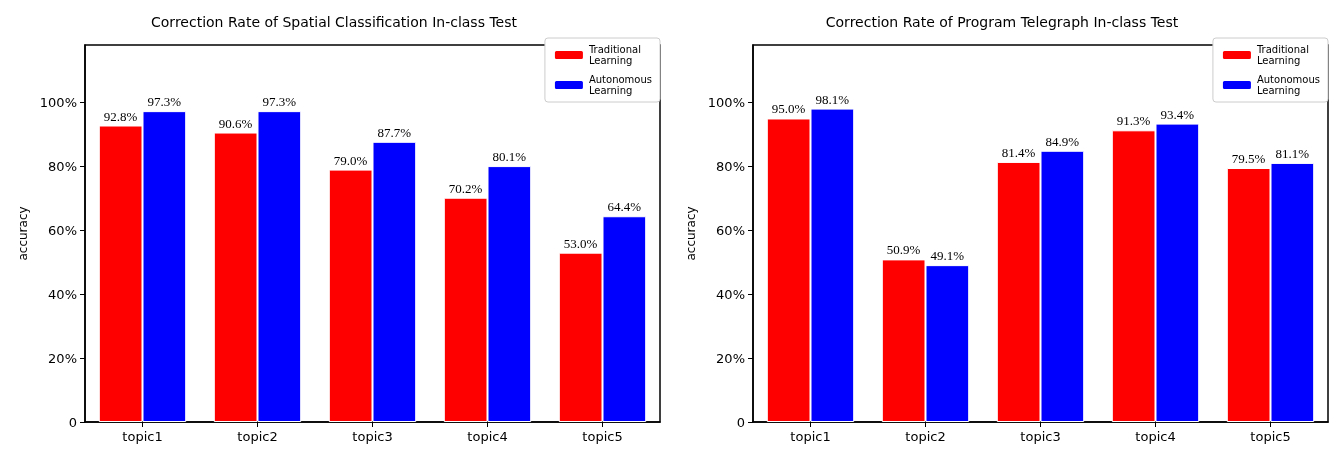  Describe the element at coordinates (1018, 152) in the screenshot. I see `data-label: 81.4%` at that location.